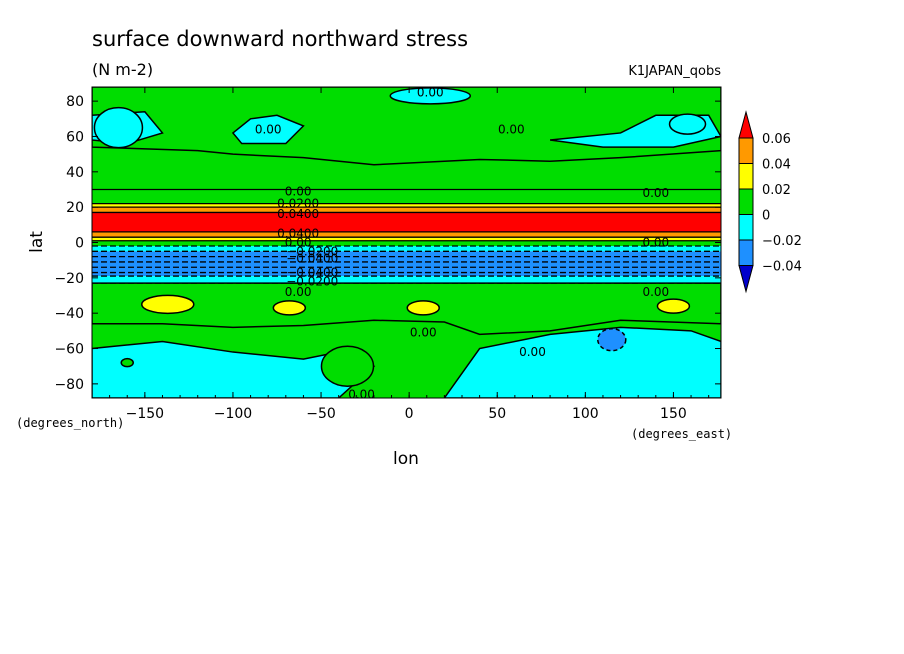 Image resolution: width=904 pixels, height=654 pixels. What do you see at coordinates (430, 92) in the screenshot?
I see `contour-label-0: 0.00` at bounding box center [430, 92].